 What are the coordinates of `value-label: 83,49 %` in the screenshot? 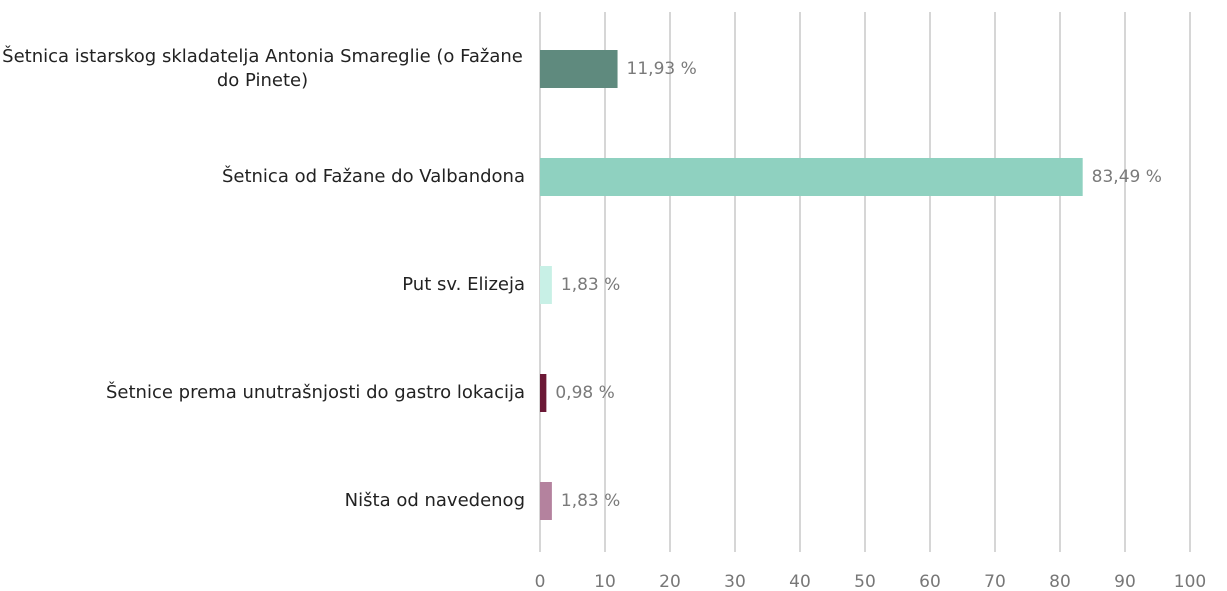 It's located at (1126, 177).